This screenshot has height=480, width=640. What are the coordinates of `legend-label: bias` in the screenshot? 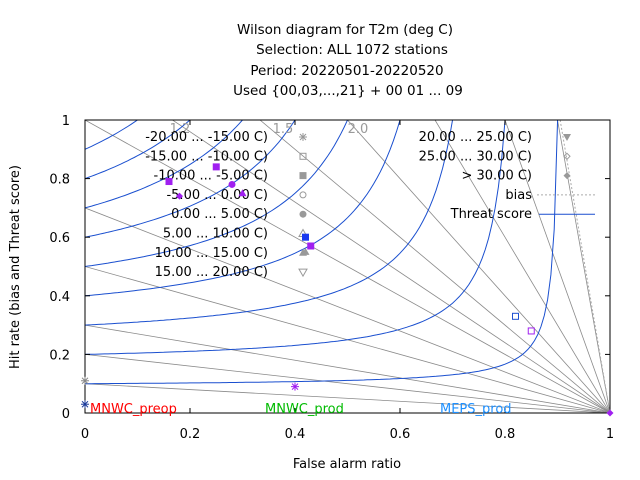 It's located at (518, 195).